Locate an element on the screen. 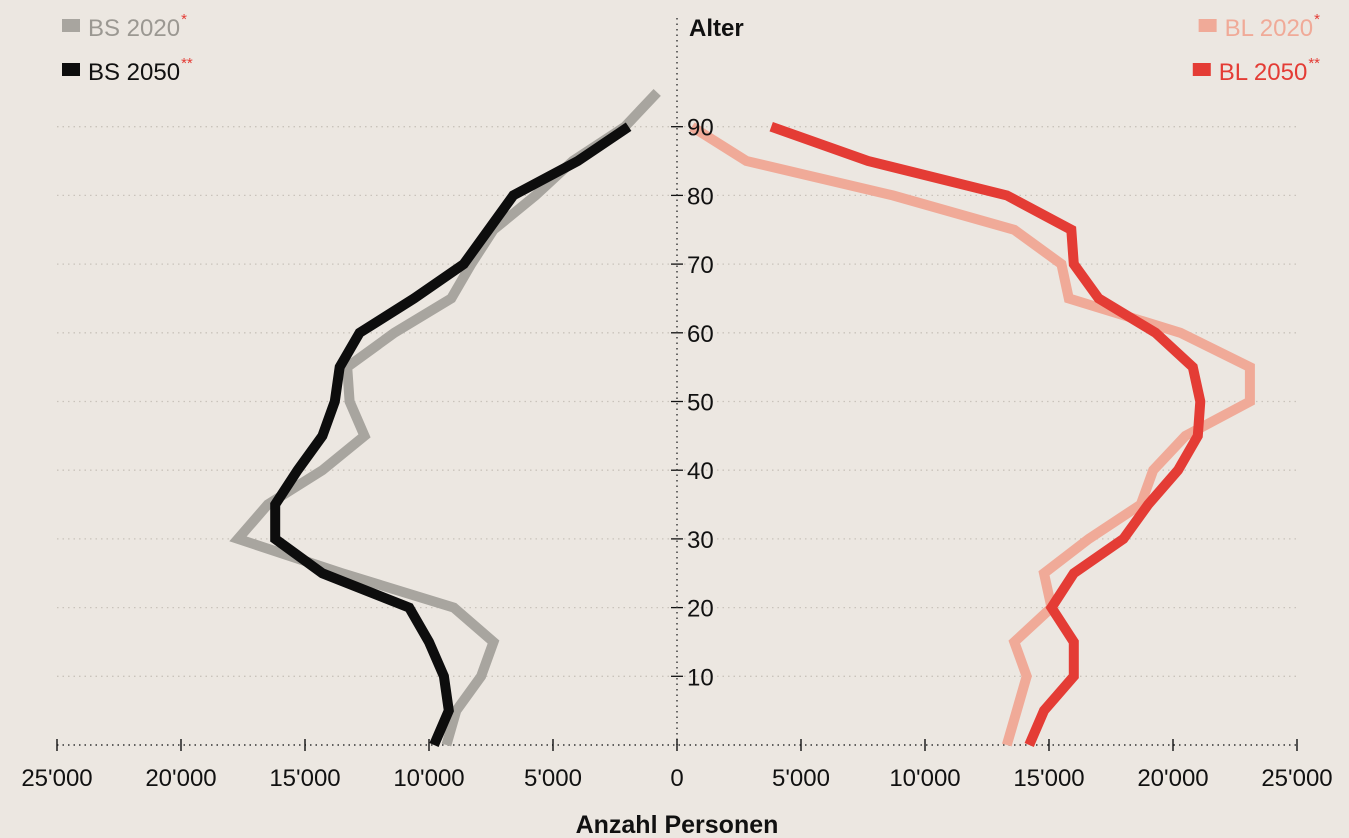  legend-swatch-bs-2020 is located at coordinates (71, 25).